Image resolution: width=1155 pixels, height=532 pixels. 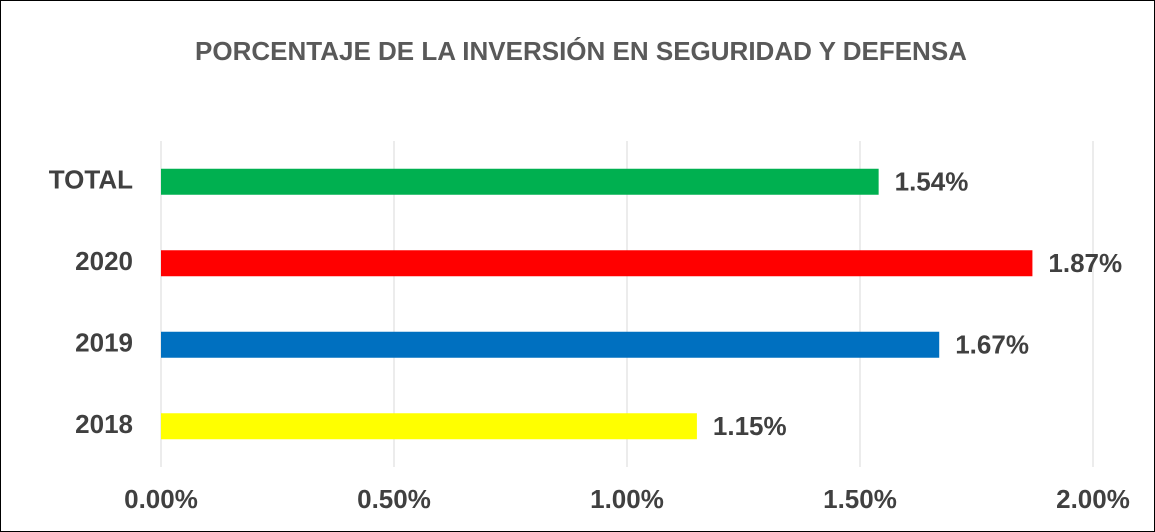 What do you see at coordinates (627, 499) in the screenshot?
I see `x-tick-label: 1.00%` at bounding box center [627, 499].